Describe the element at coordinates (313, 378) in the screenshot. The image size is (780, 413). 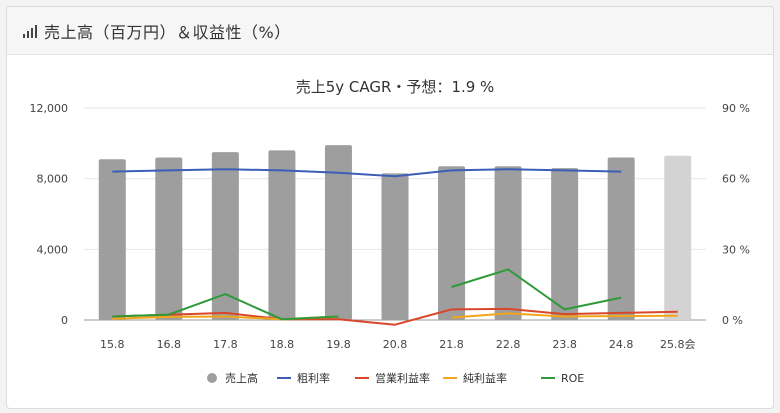
I see `legend-label: 粗利率` at that location.